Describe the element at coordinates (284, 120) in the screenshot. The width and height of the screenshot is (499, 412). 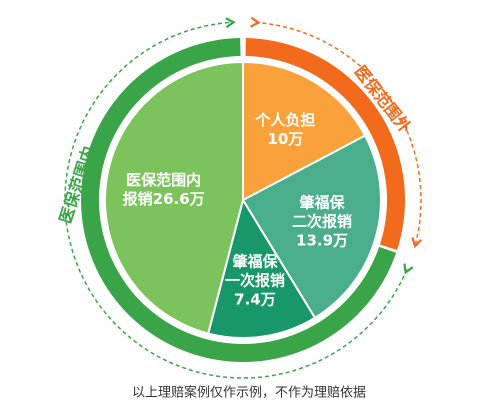
I see `slice-category: 个人负担` at that location.